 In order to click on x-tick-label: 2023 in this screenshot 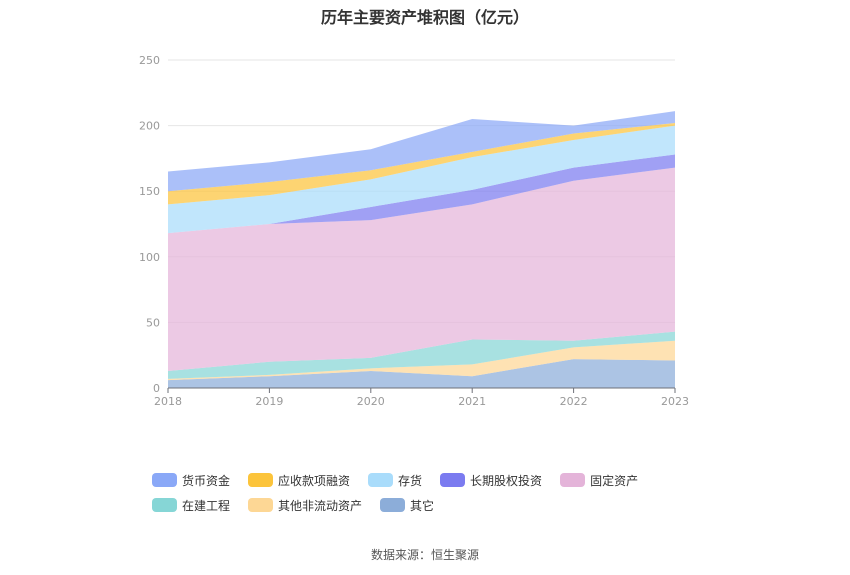, I will do `click(675, 401)`.